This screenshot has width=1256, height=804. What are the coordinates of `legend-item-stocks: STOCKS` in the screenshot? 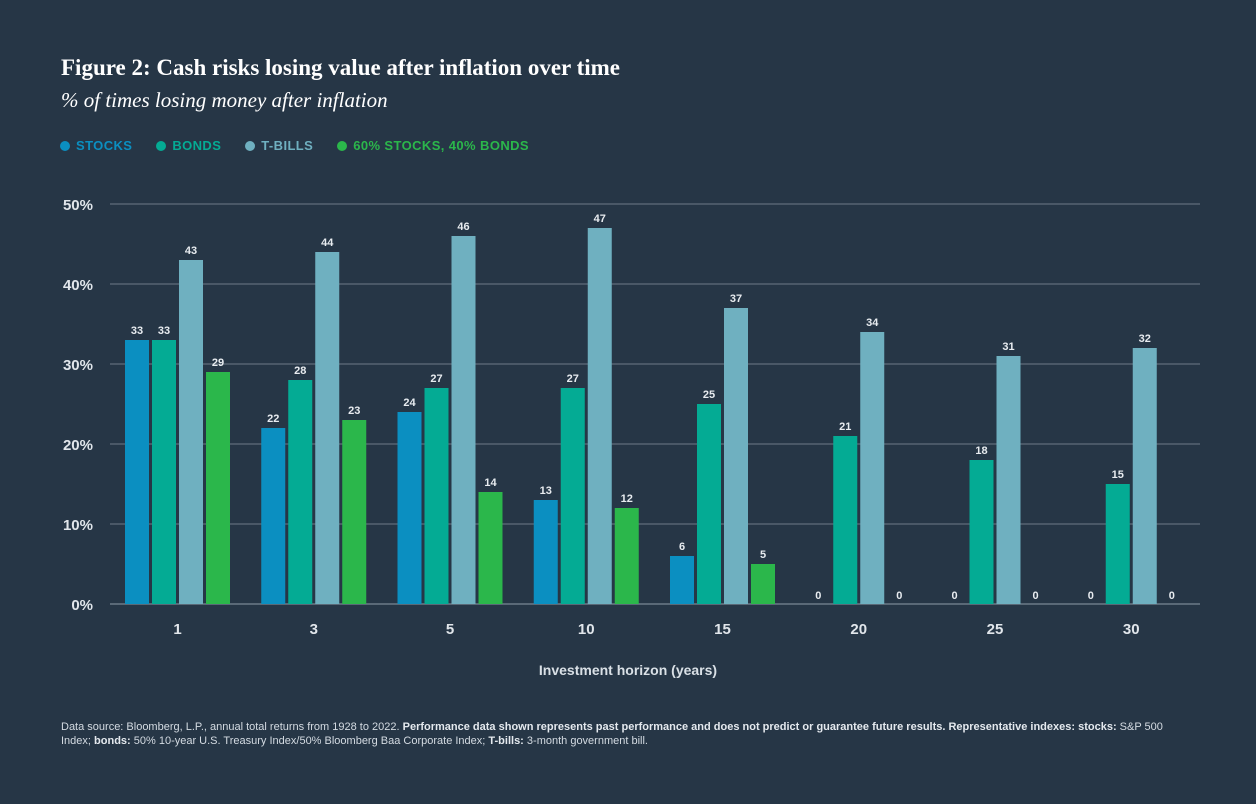 It's located at (96, 145).